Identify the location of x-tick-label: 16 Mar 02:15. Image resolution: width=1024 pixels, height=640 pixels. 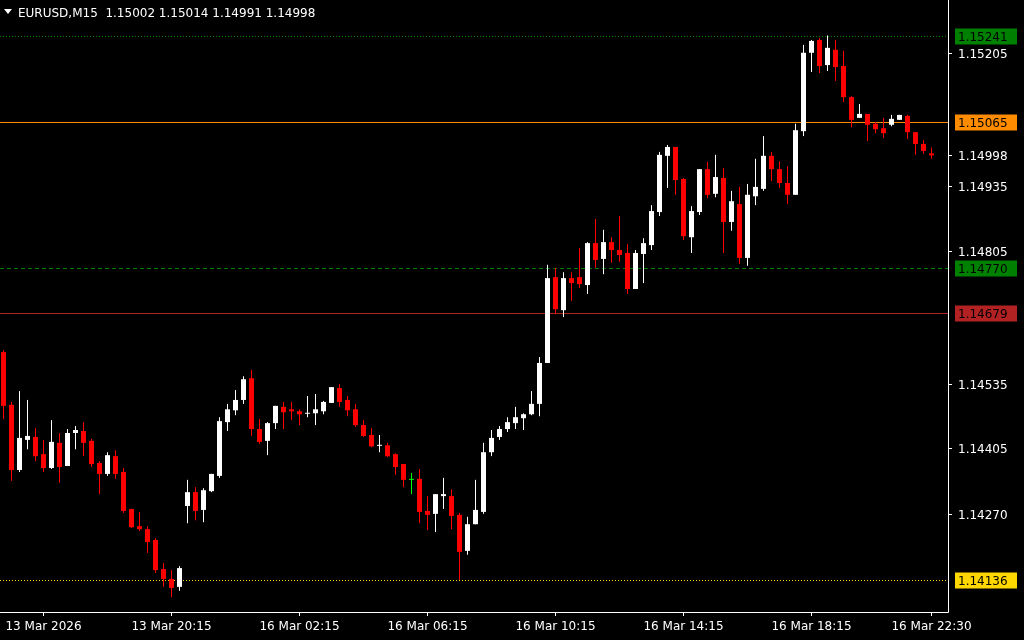
(299, 626).